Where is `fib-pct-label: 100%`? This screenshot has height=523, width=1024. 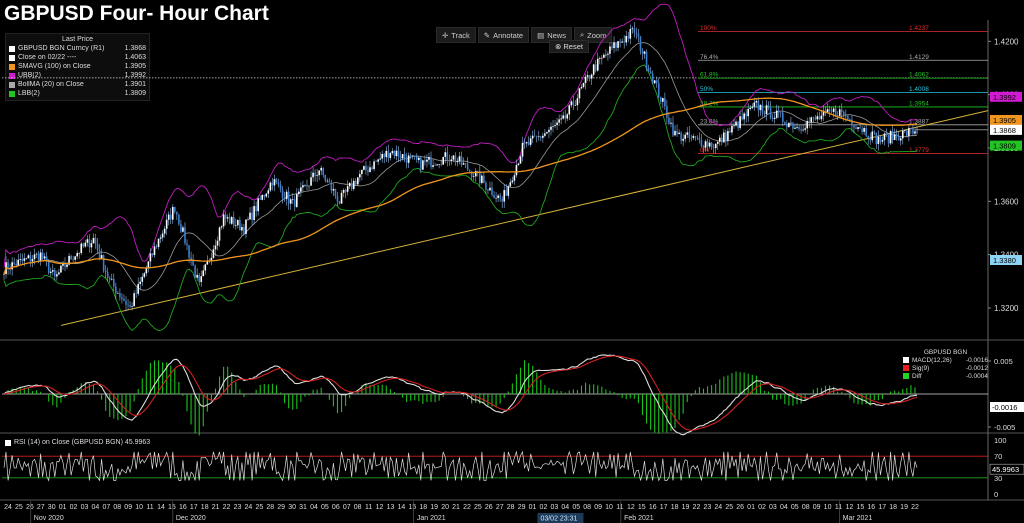
fib-pct-label: 100% is located at coordinates (708, 28).